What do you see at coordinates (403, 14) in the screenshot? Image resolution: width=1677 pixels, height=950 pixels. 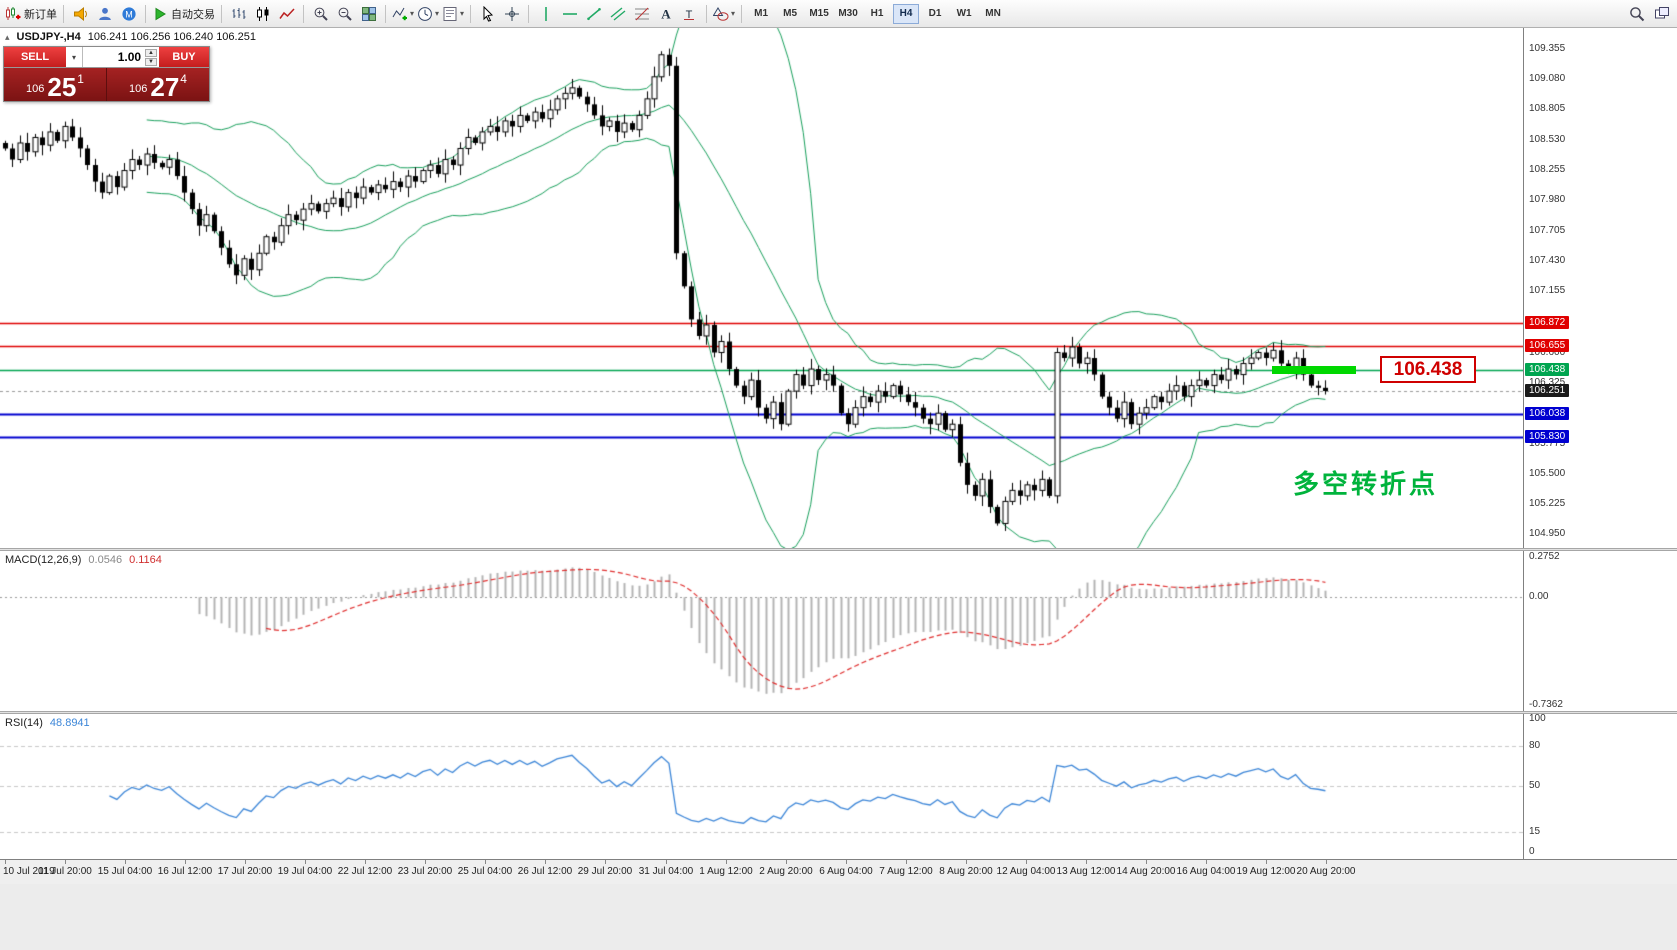 I see `indicators-button: ▾` at bounding box center [403, 14].